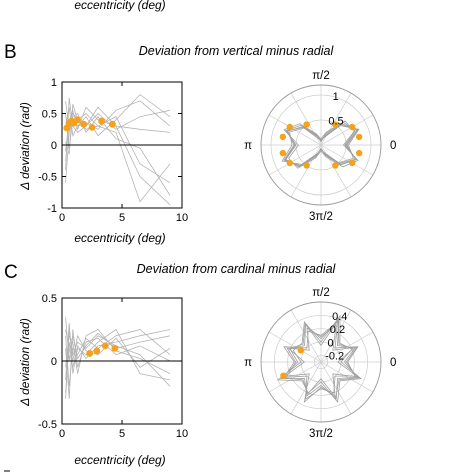  I want to click on panel-b-rtick-label: 0.5, so click(335, 121).